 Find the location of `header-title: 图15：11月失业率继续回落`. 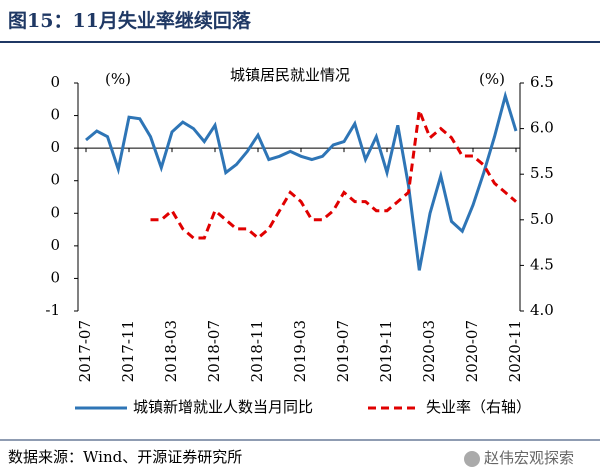

header-title: 图15：11月失业率继续回落 is located at coordinates (130, 20).